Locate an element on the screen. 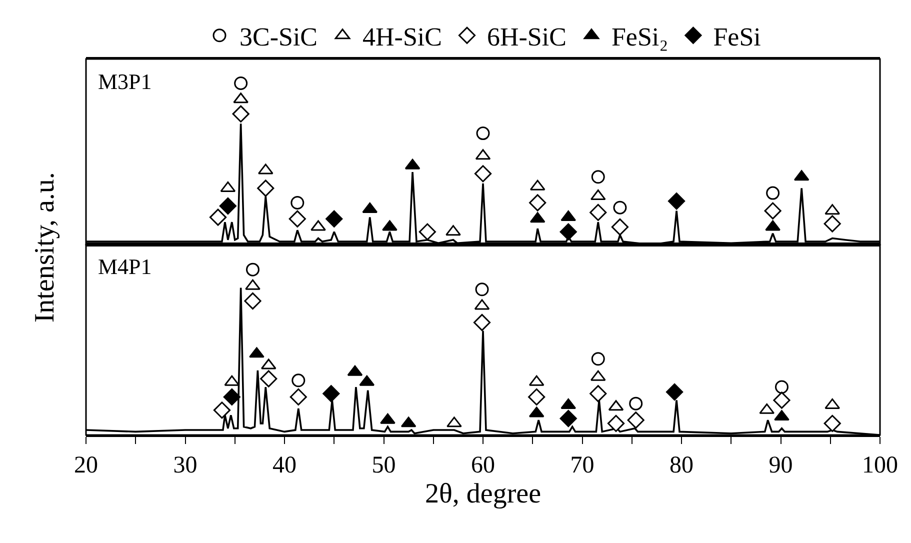  x-tick-label: 100 is located at coordinates (880, 465).